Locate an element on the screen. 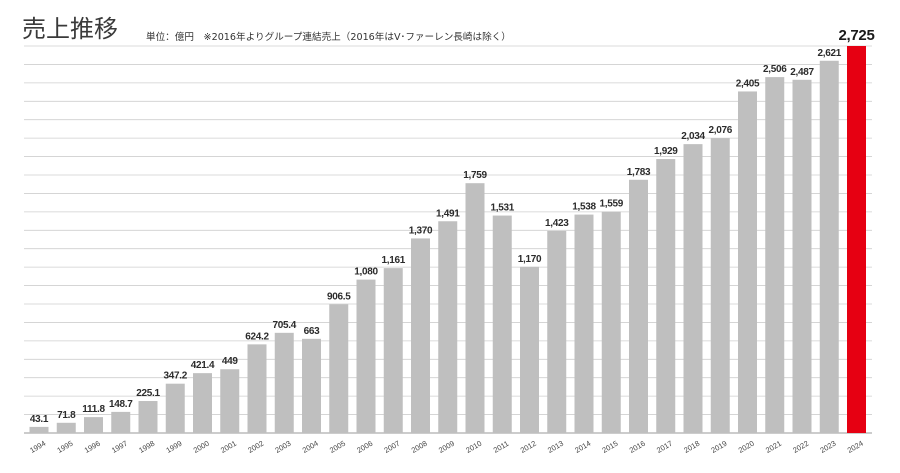  value-label-2019: 2,076 is located at coordinates (720, 130).